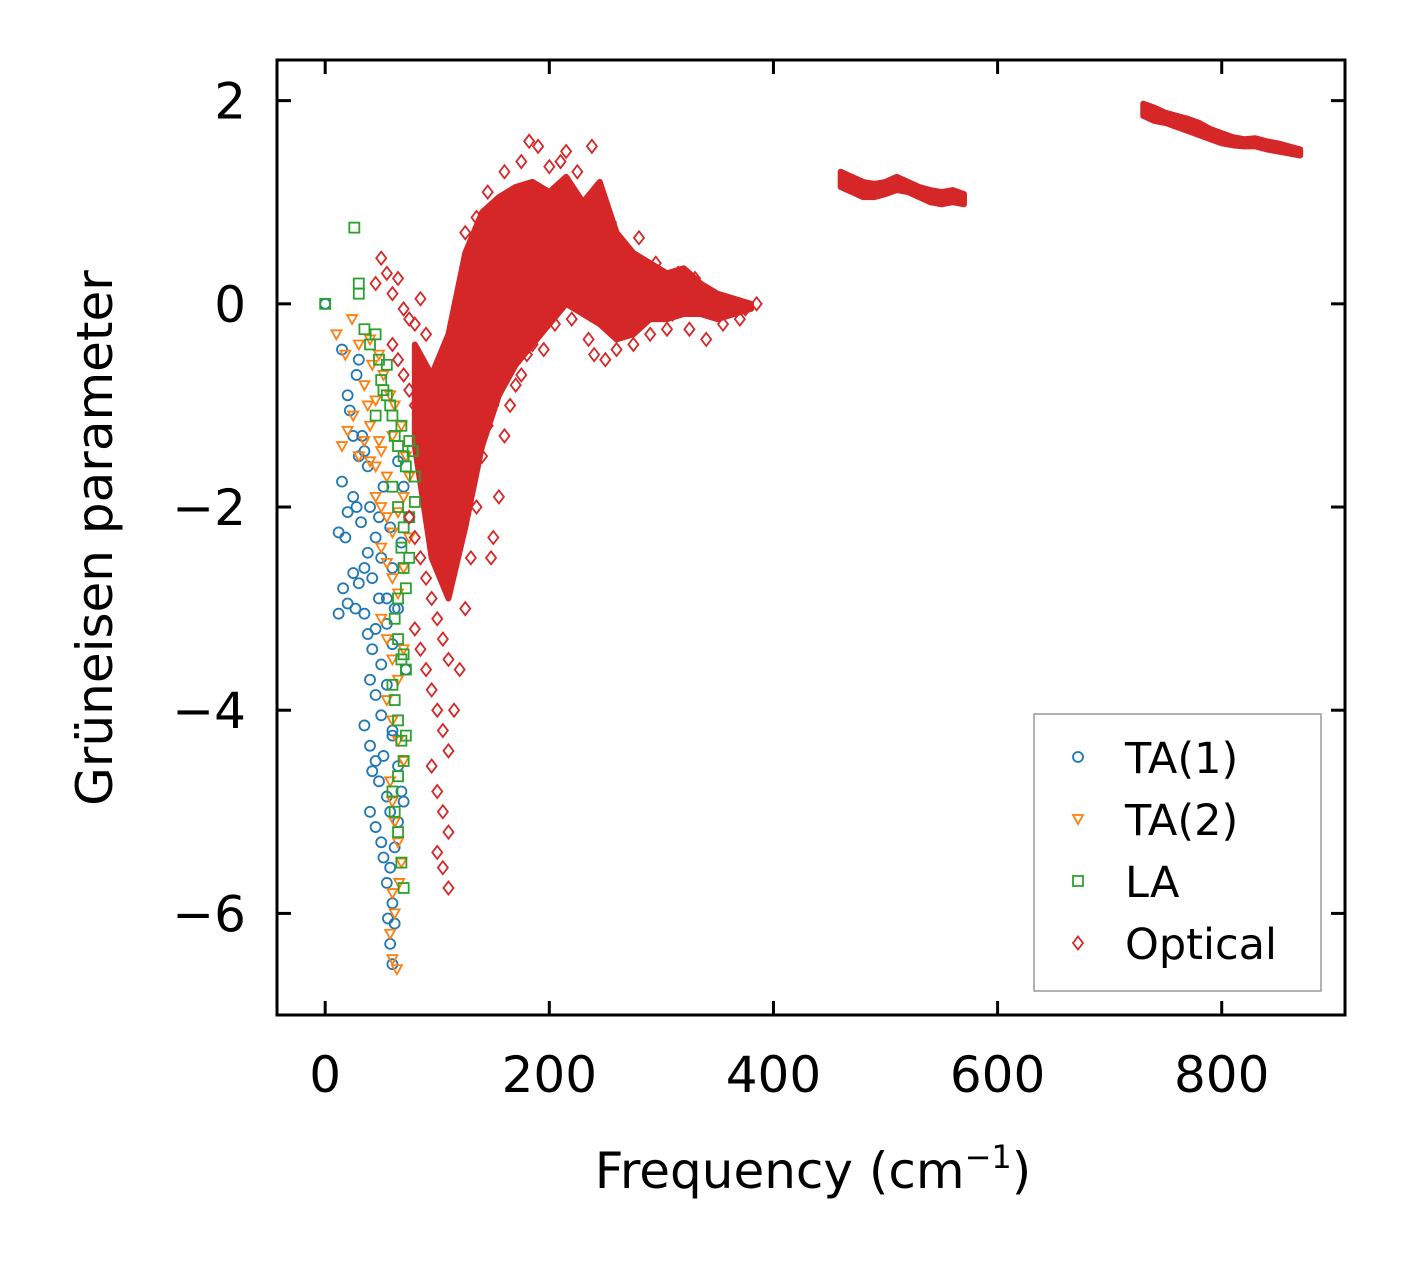  What do you see at coordinates (1152, 883) in the screenshot?
I see `legend-label-la: LA` at bounding box center [1152, 883].